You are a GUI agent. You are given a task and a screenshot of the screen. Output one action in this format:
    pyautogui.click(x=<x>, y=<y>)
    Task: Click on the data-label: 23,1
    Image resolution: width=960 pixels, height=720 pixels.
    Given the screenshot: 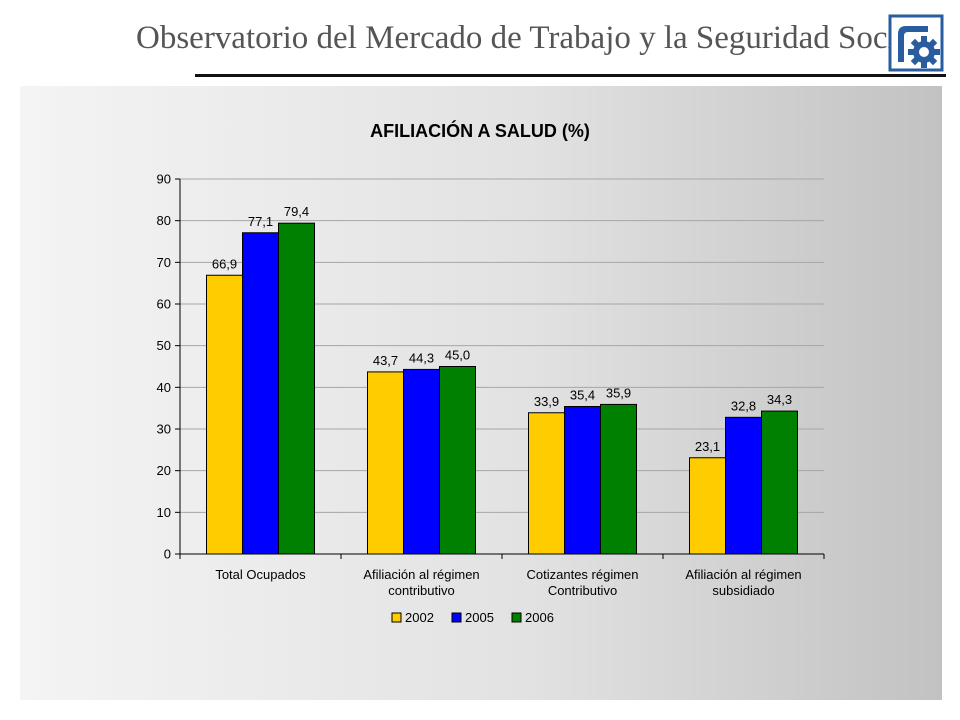 What is the action you would take?
    pyautogui.click(x=707, y=446)
    